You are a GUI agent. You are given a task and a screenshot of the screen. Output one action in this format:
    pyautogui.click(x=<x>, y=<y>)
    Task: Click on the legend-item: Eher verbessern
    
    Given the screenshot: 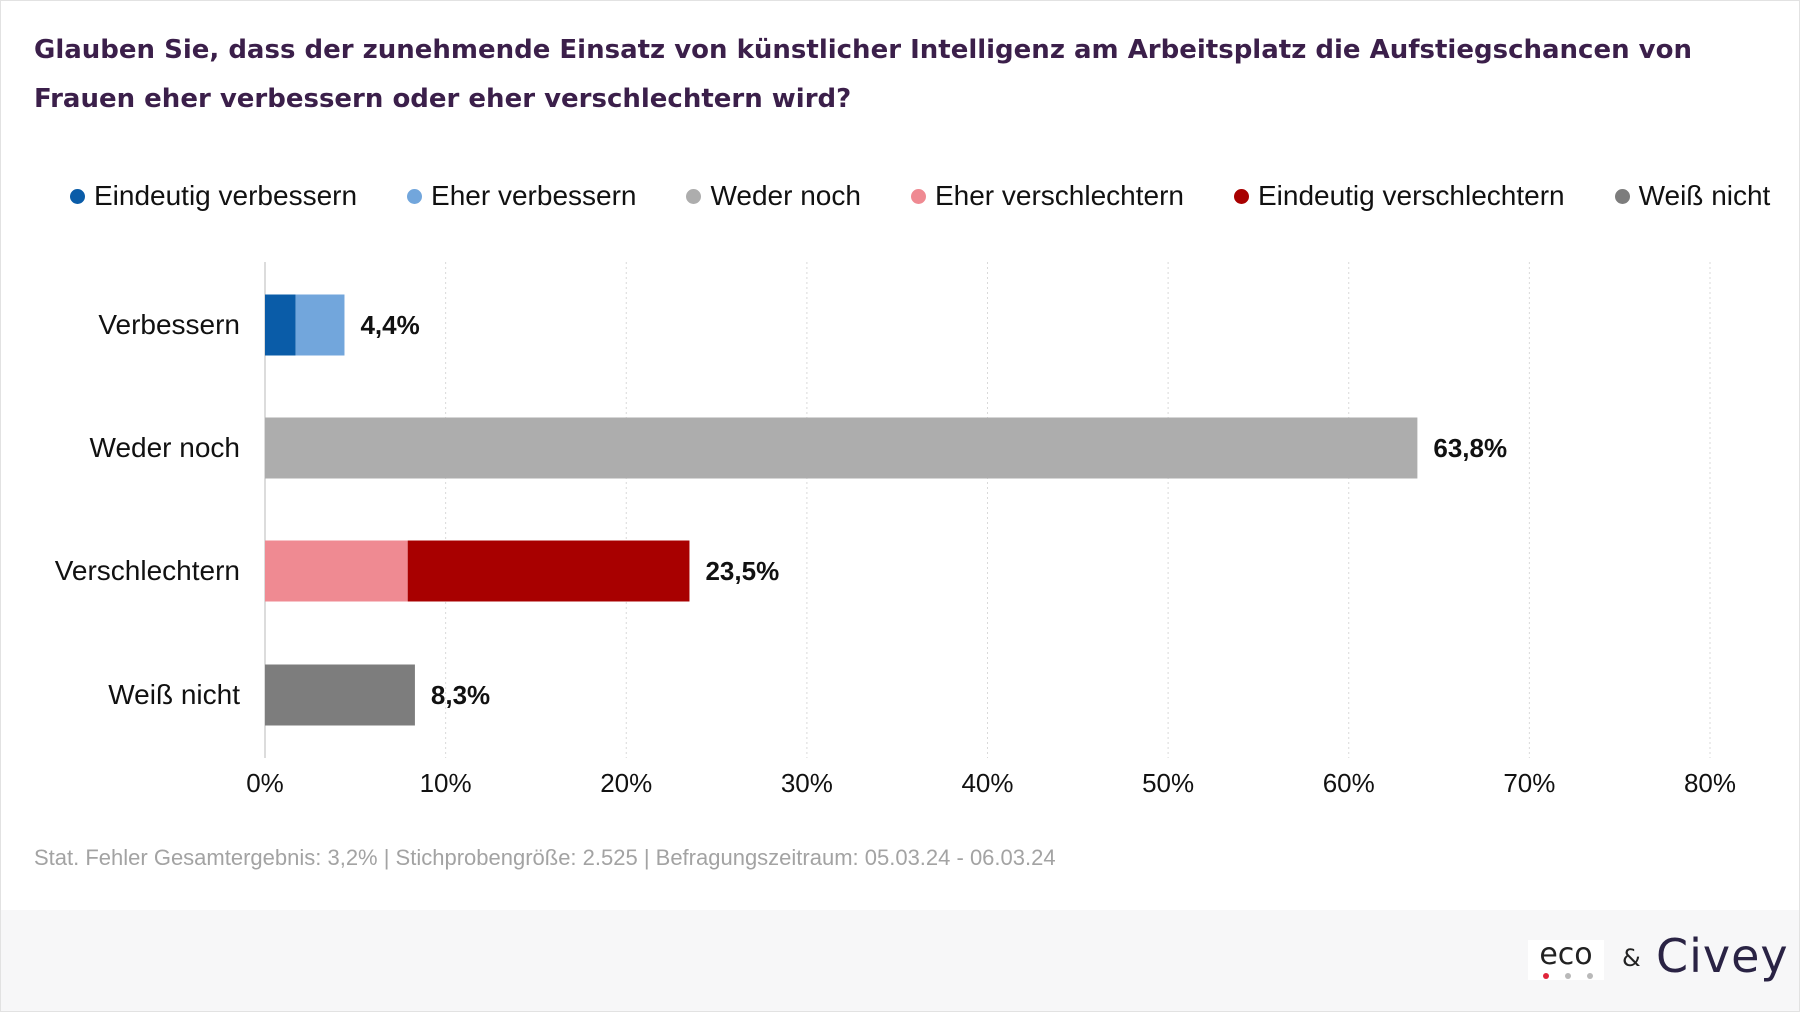 What is the action you would take?
    pyautogui.click(x=521, y=196)
    